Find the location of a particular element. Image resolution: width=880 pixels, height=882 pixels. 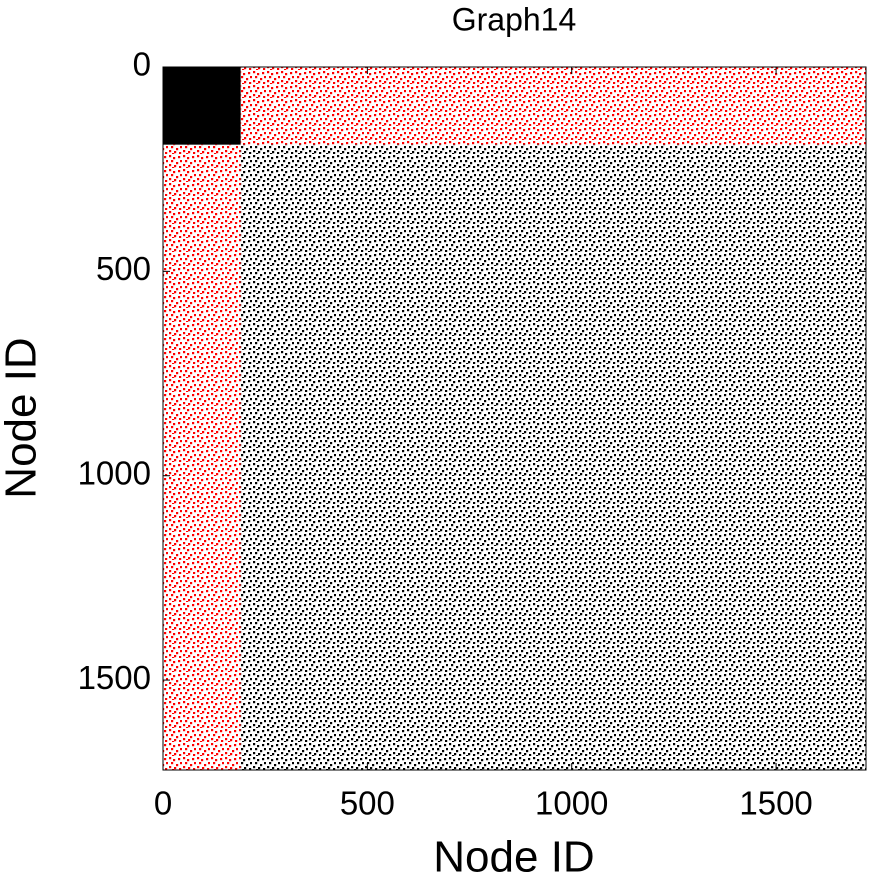

x-tick-label: 0 is located at coordinates (163, 803).